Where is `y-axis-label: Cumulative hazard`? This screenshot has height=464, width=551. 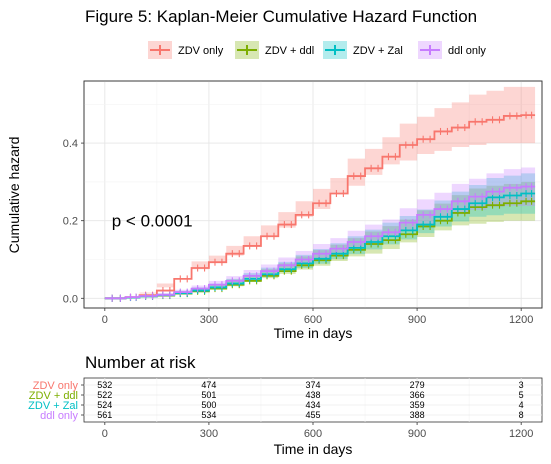
y-axis-label: Cumulative hazard is located at coordinates (14, 195).